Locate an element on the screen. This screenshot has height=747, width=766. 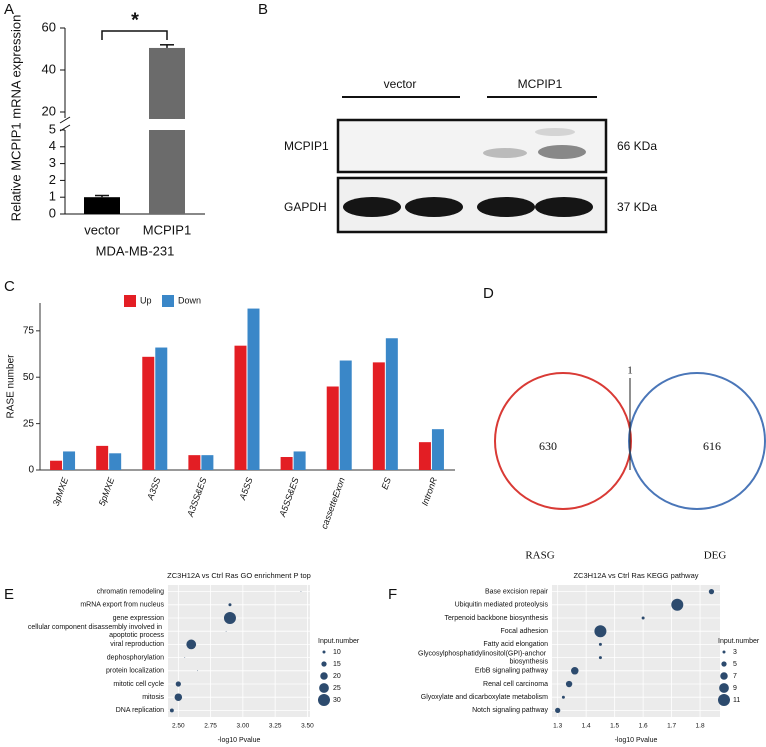
x-axis-title: -log10 Pvalue is located at coordinates (239, 740).